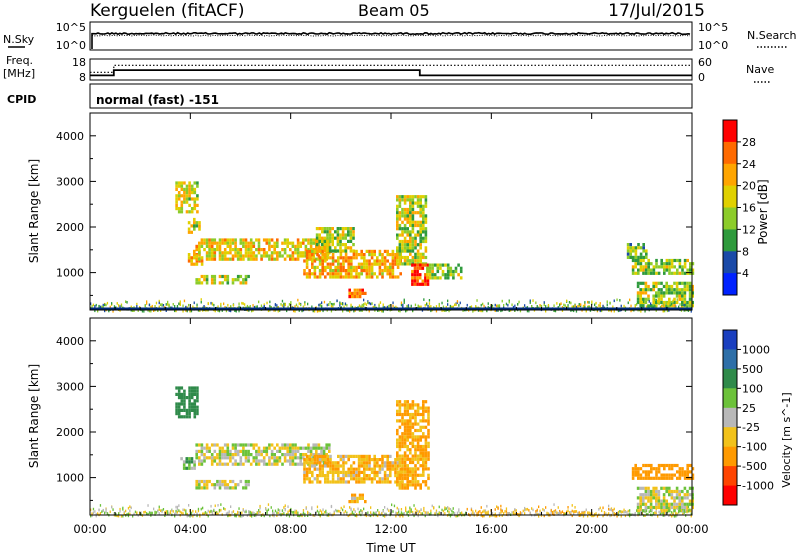 Image resolution: width=800 pixels, height=554 pixels. I want to click on x-axis-label: Time UT, so click(390, 547).